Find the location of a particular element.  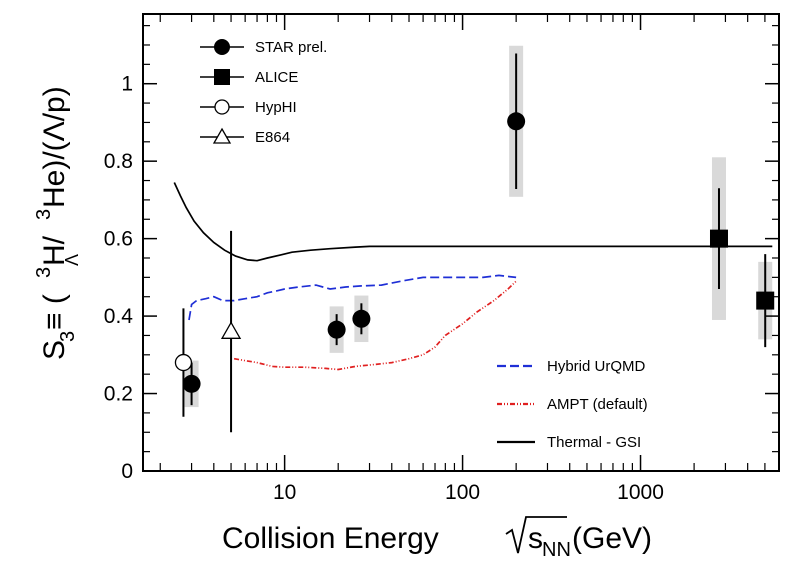

point-e864 is located at coordinates (231, 330).